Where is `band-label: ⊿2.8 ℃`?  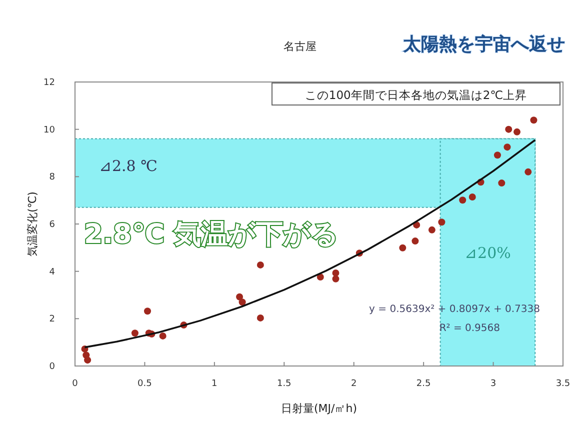 band-label: ⊿2.8 ℃ is located at coordinates (128, 165).